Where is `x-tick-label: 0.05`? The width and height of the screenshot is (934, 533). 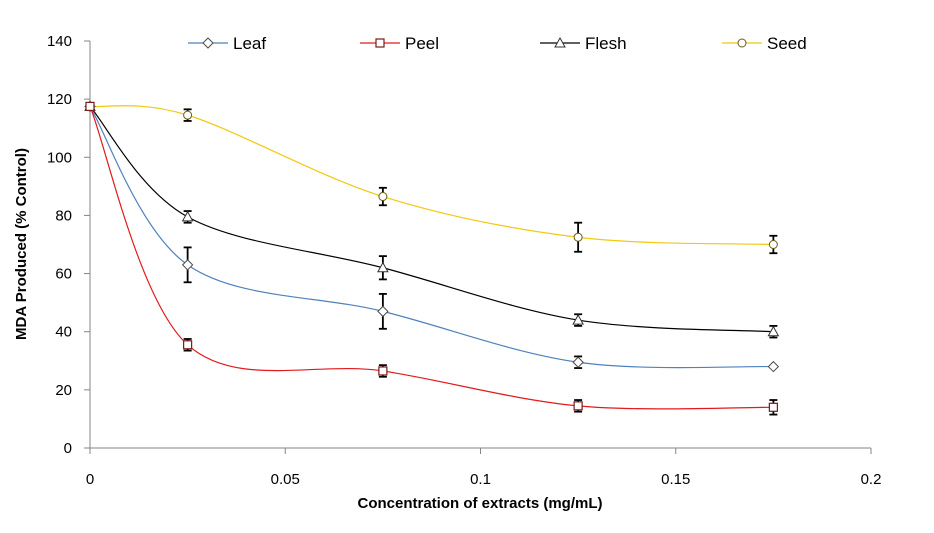
x-tick-label: 0.05 is located at coordinates (285, 479).